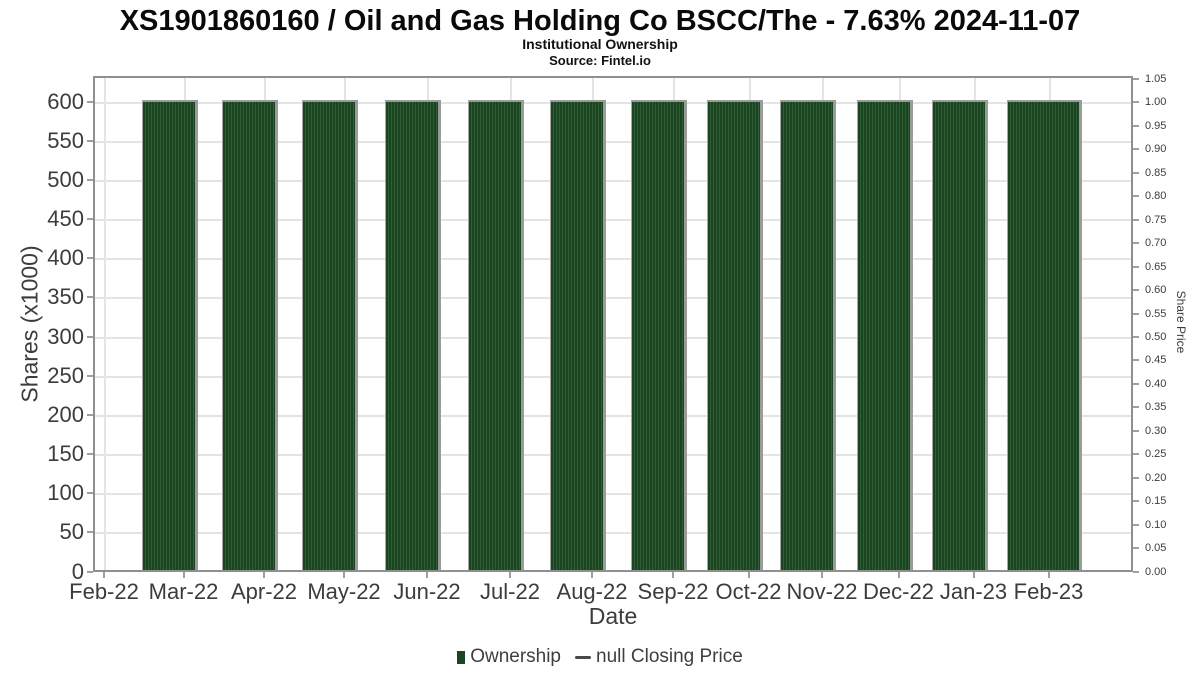 The image size is (1200, 675). I want to click on y-right-tick-label: 0.10, so click(1156, 524).